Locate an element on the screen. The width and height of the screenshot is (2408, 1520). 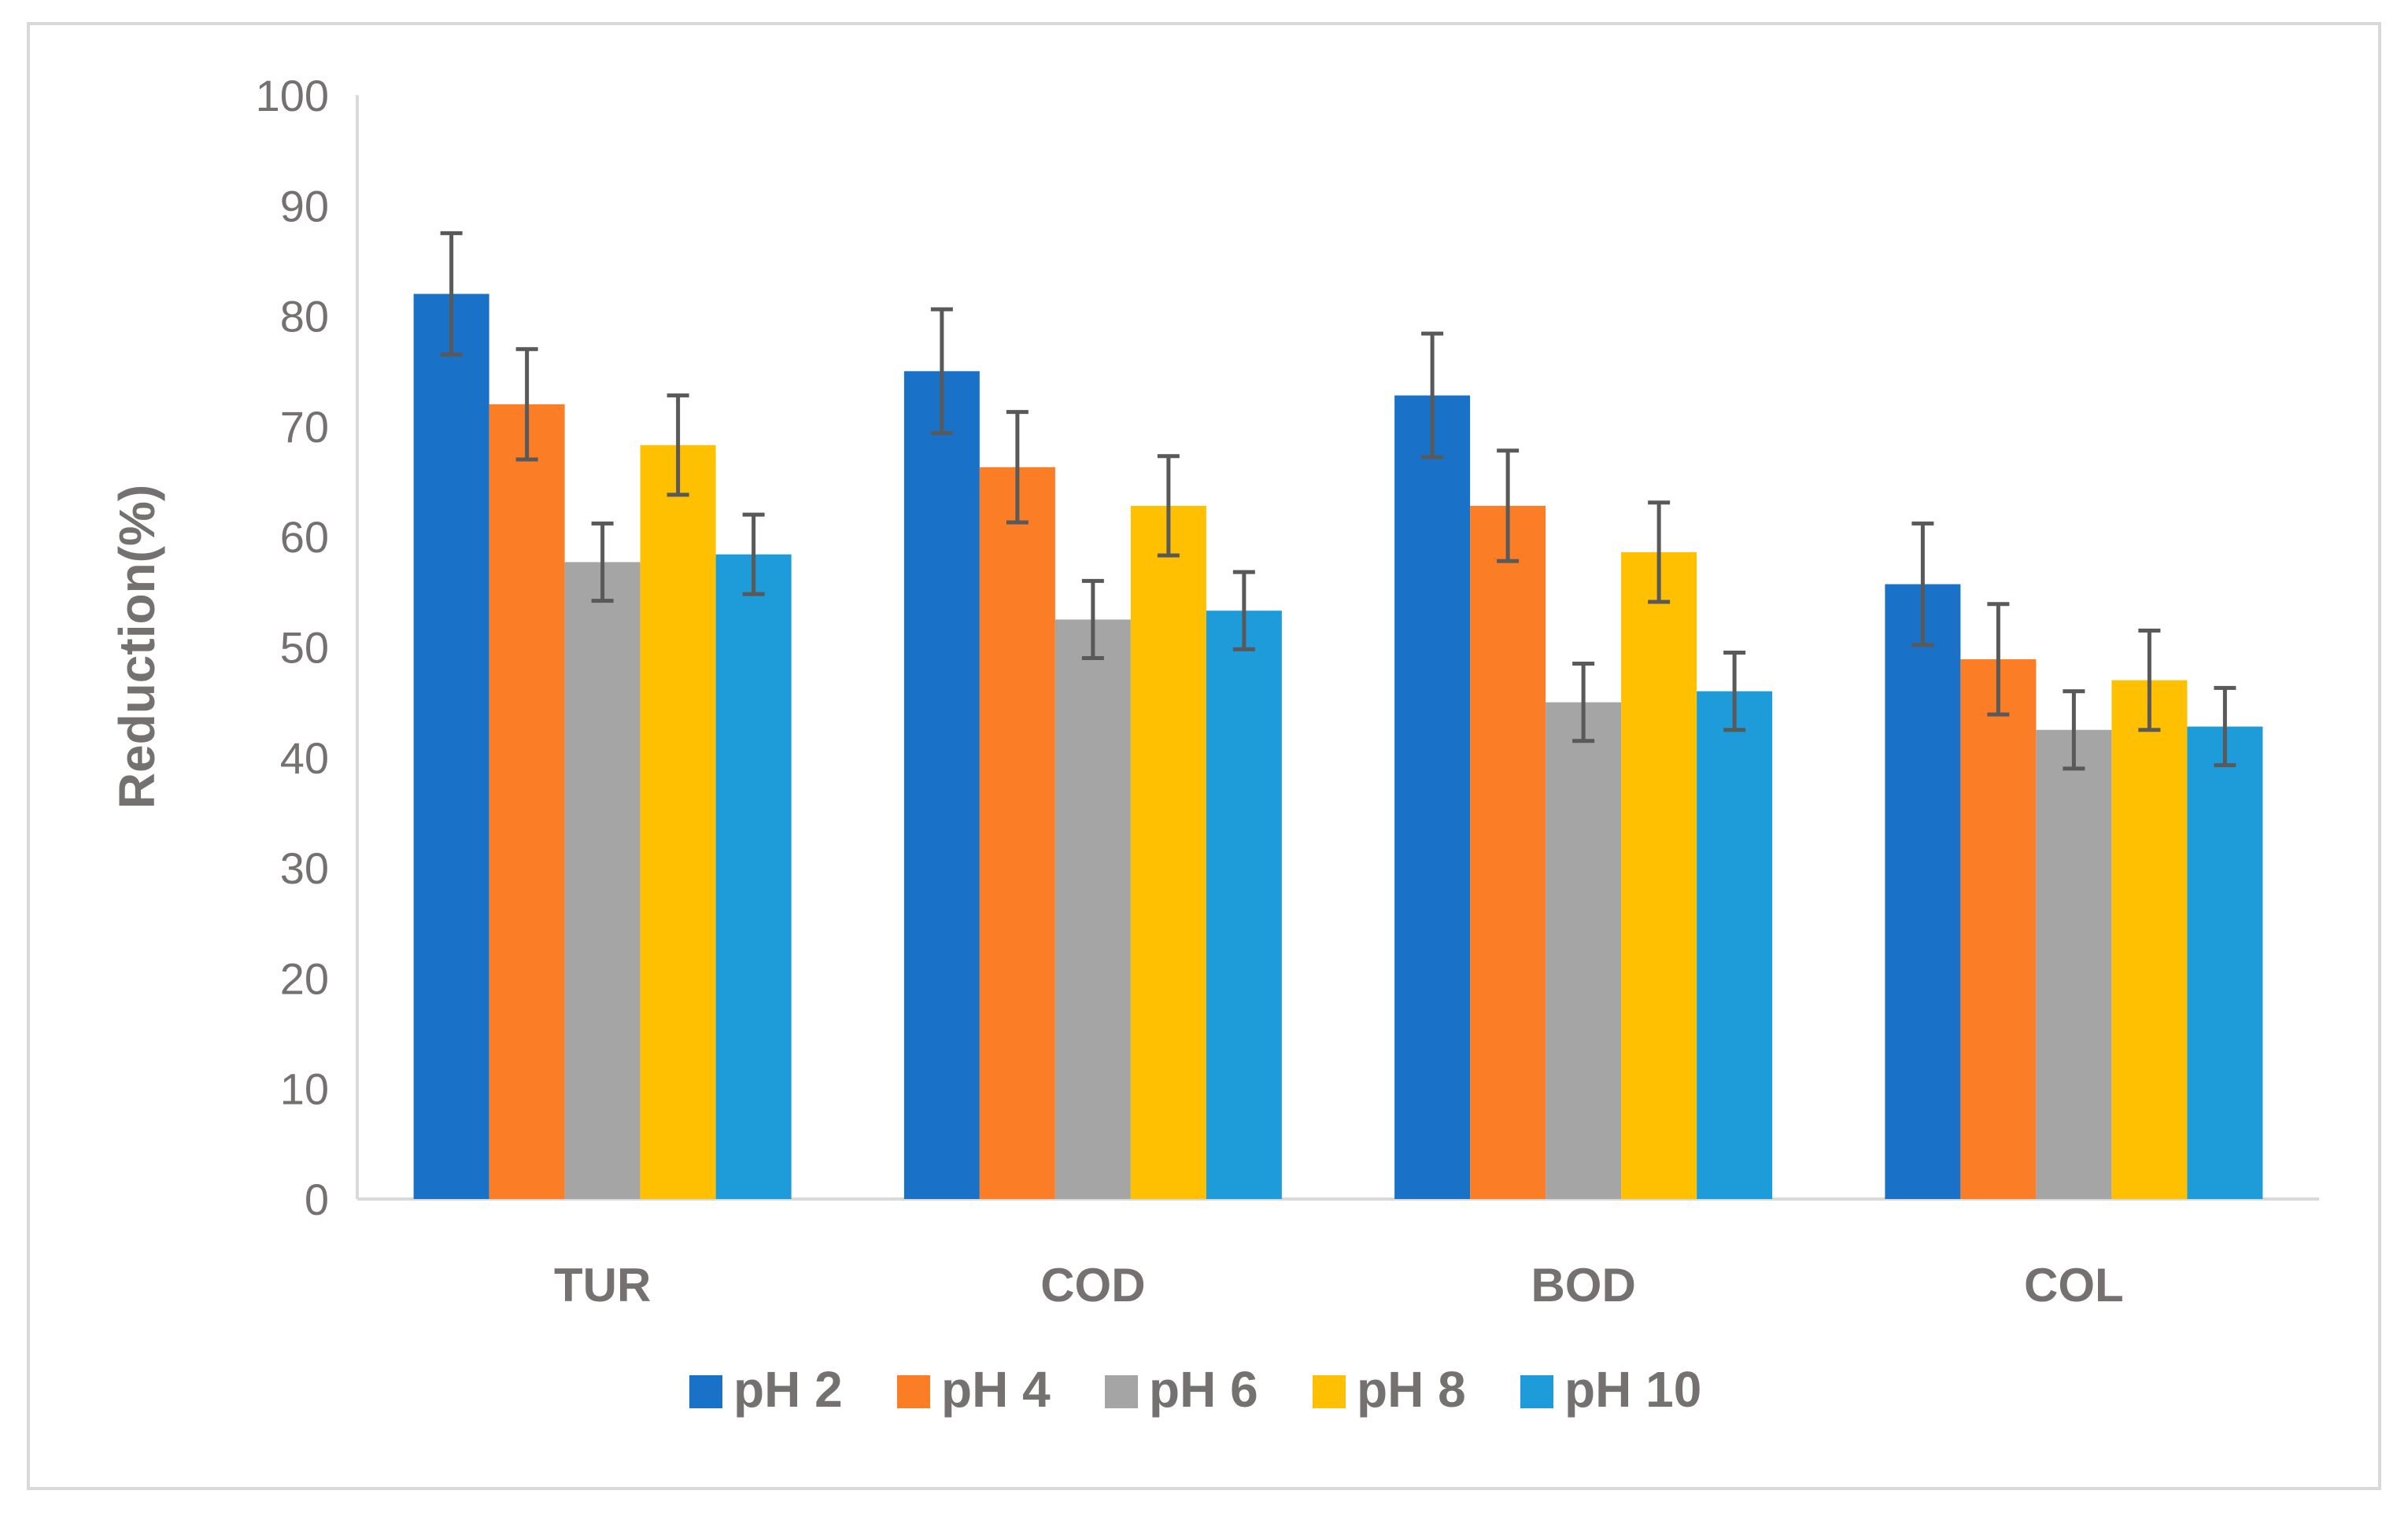
legend-label: pH 6 is located at coordinates (1203, 1390).